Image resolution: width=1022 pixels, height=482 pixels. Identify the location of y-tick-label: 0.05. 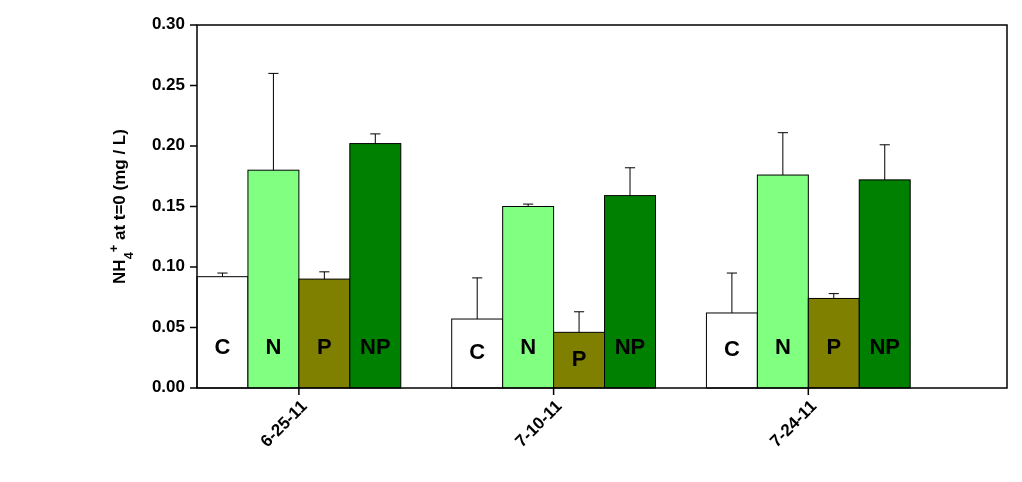
(168, 326).